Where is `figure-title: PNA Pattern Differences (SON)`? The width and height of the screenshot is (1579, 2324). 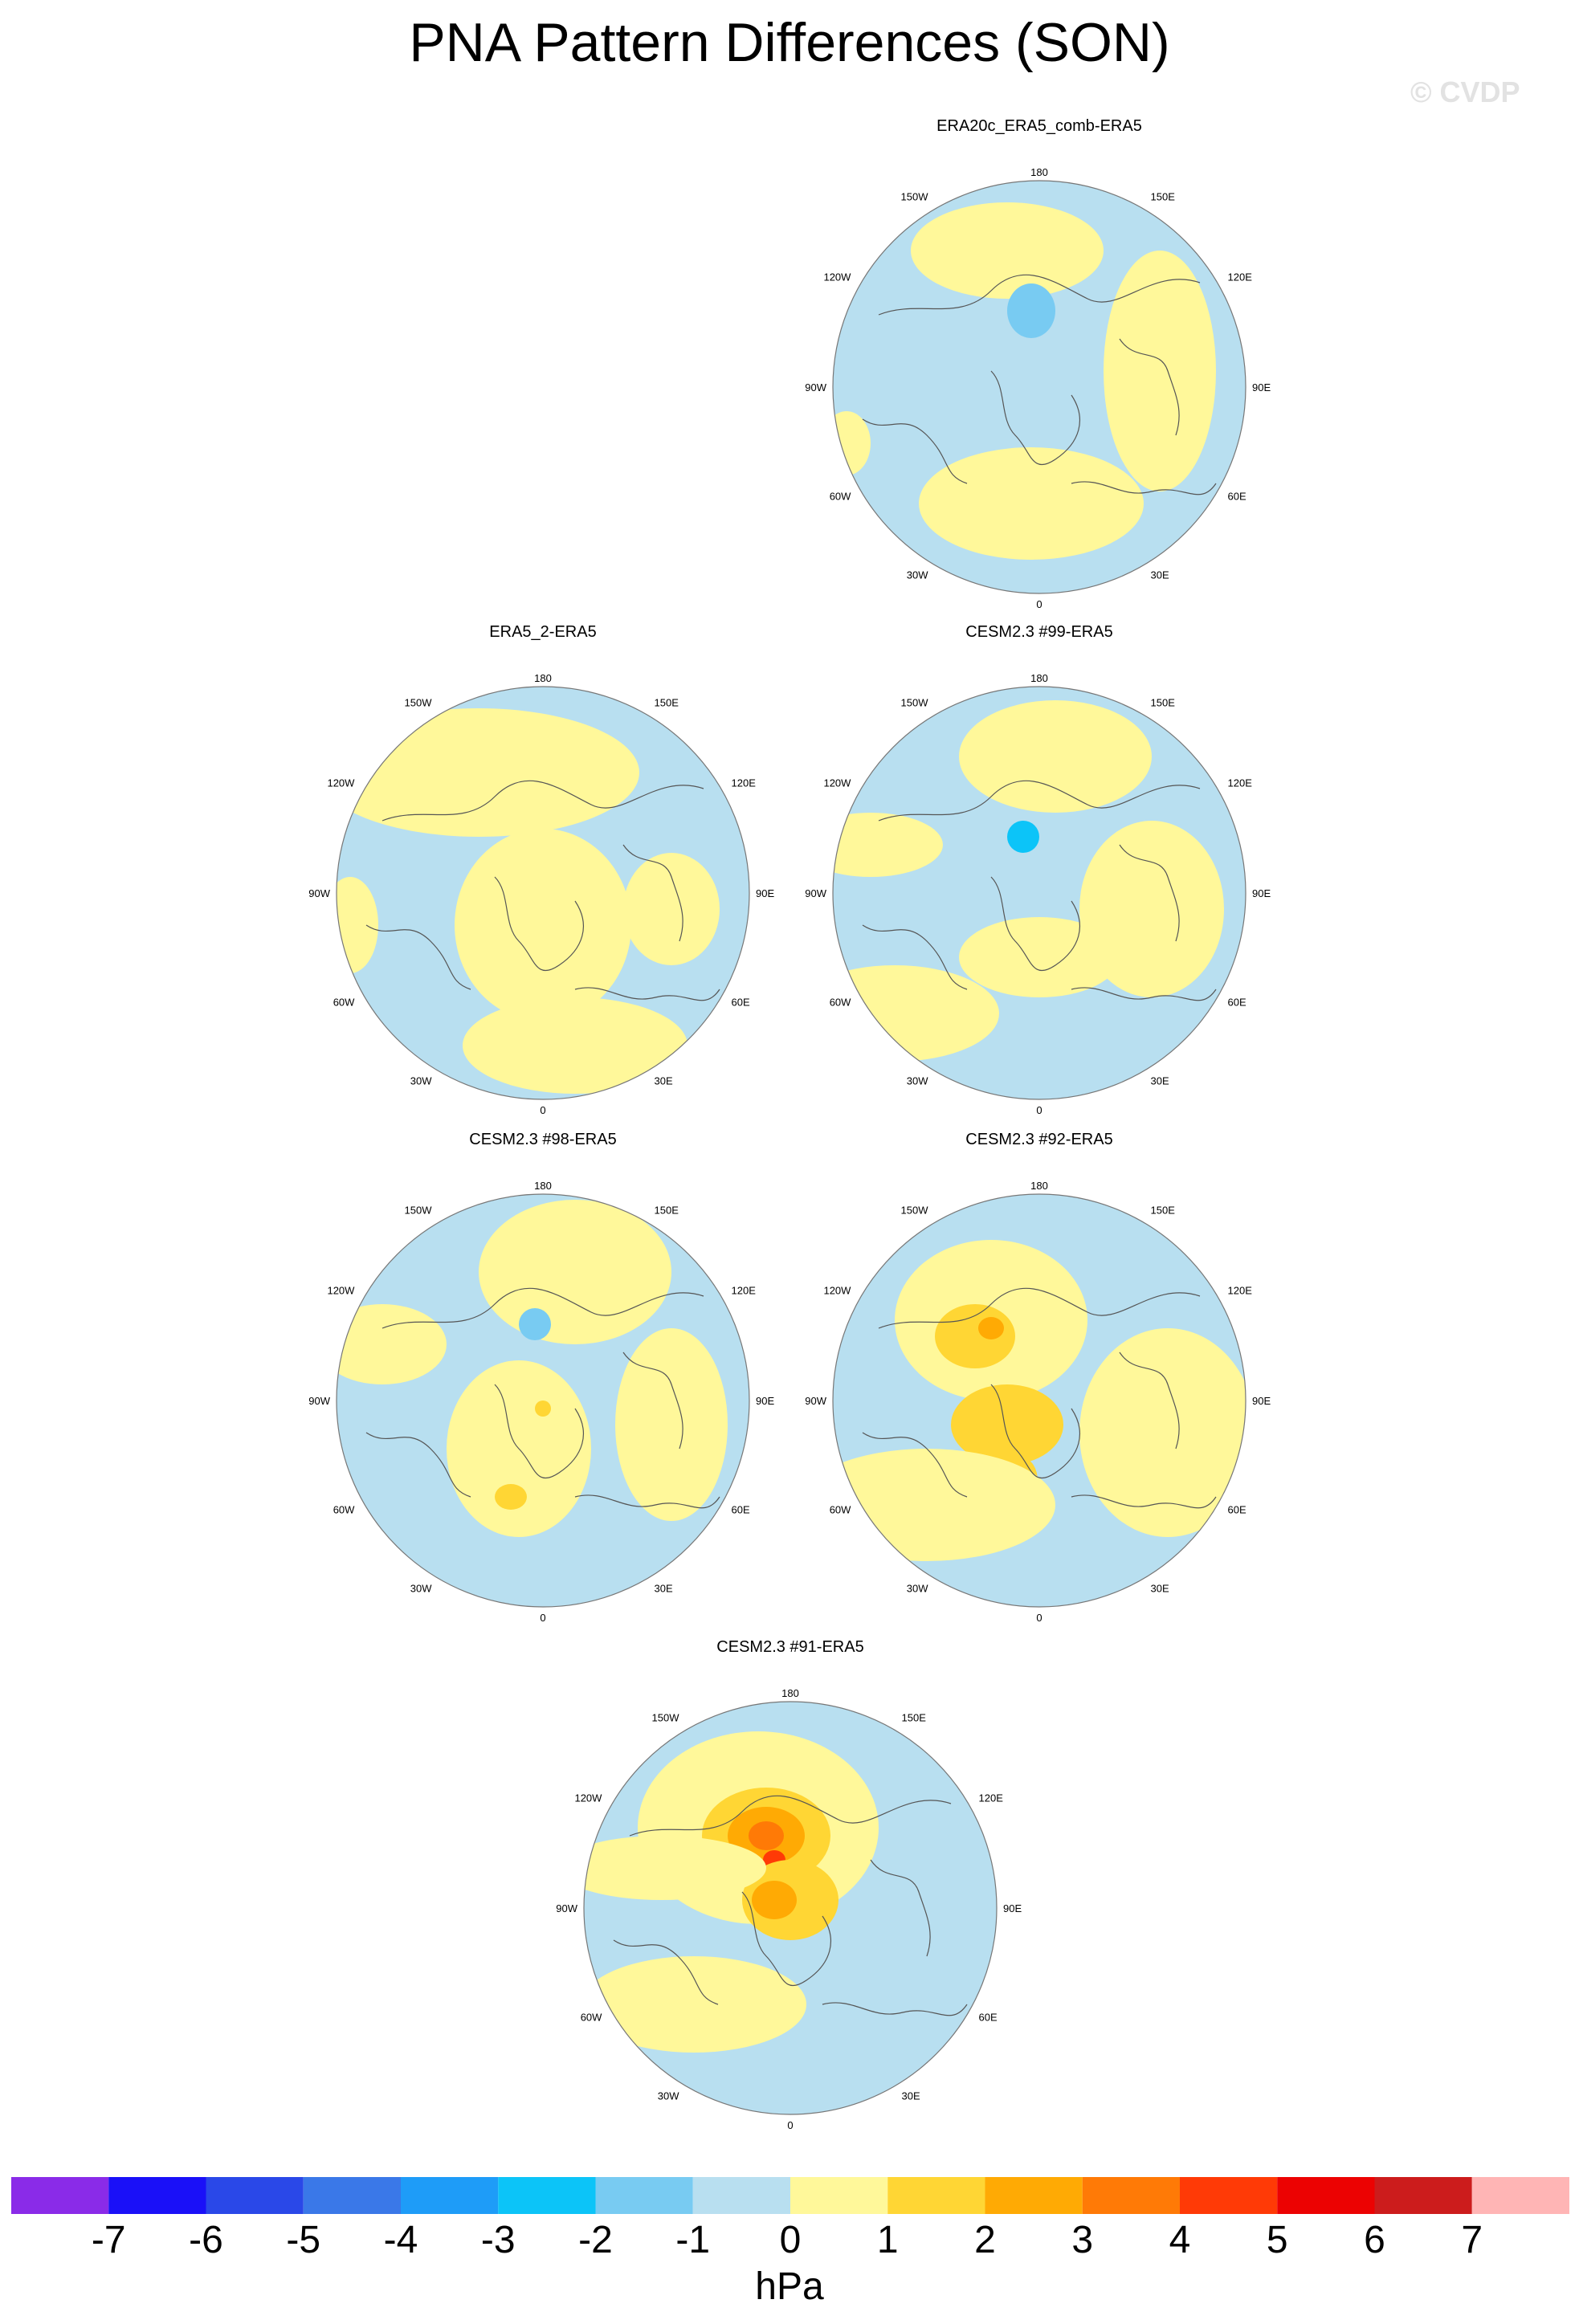 figure-title: PNA Pattern Differences (SON) is located at coordinates (789, 42).